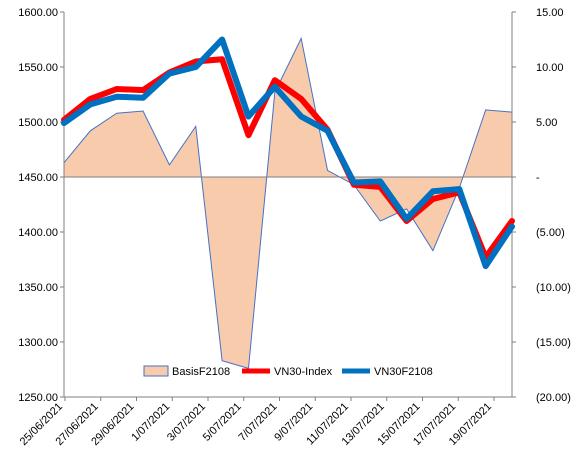 The height and width of the screenshot is (469, 577). What do you see at coordinates (201, 372) in the screenshot?
I see `legend-label-basisf2108: BasisF2108` at bounding box center [201, 372].